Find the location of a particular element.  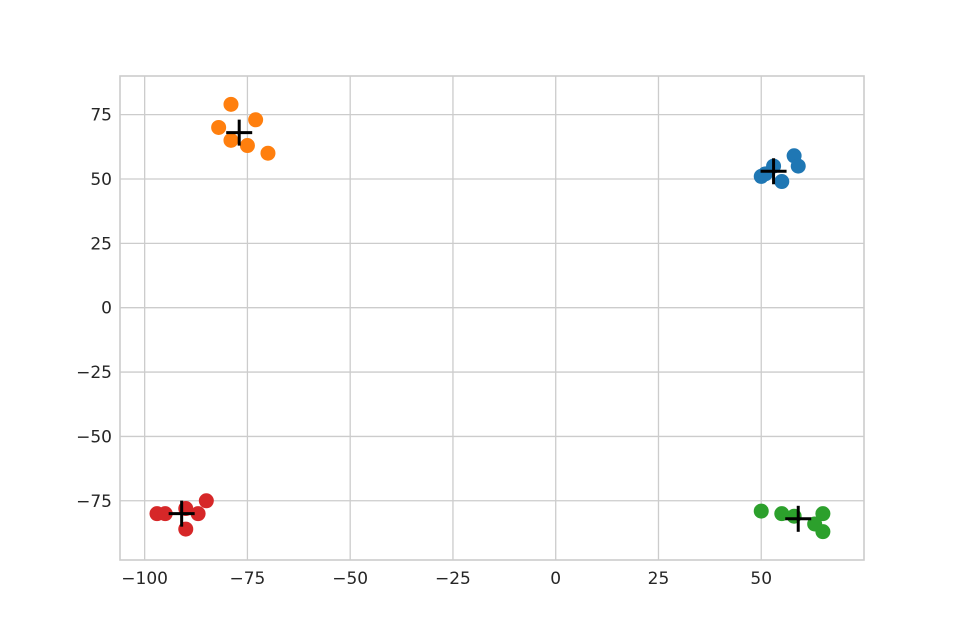

y-tick-label: 50 is located at coordinates (101, 180).